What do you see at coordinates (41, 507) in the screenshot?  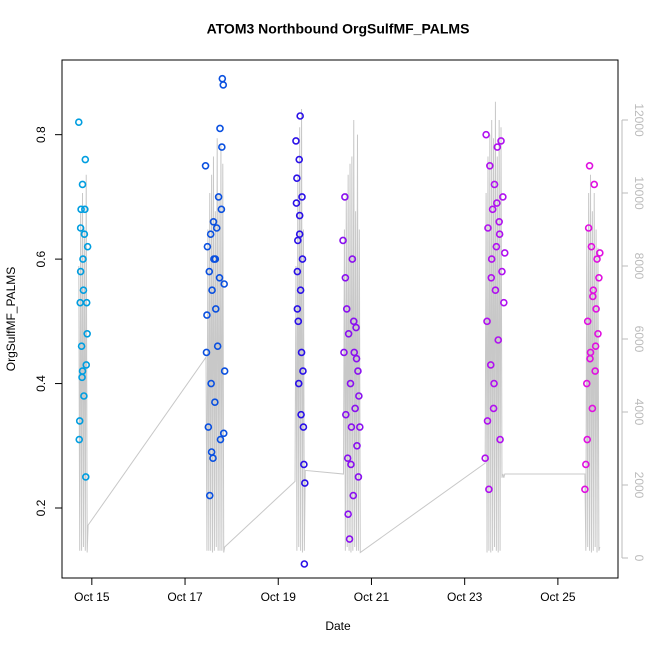 I see `y-tick-label: 0.2` at bounding box center [41, 507].